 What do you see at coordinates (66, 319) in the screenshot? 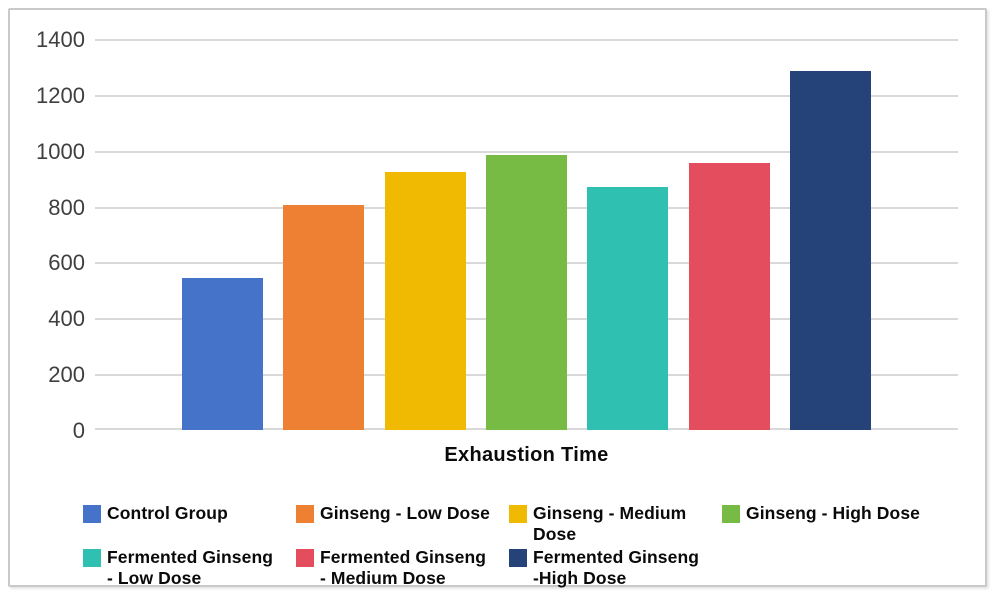
I see `y-tick-label-400: 400` at bounding box center [66, 319].